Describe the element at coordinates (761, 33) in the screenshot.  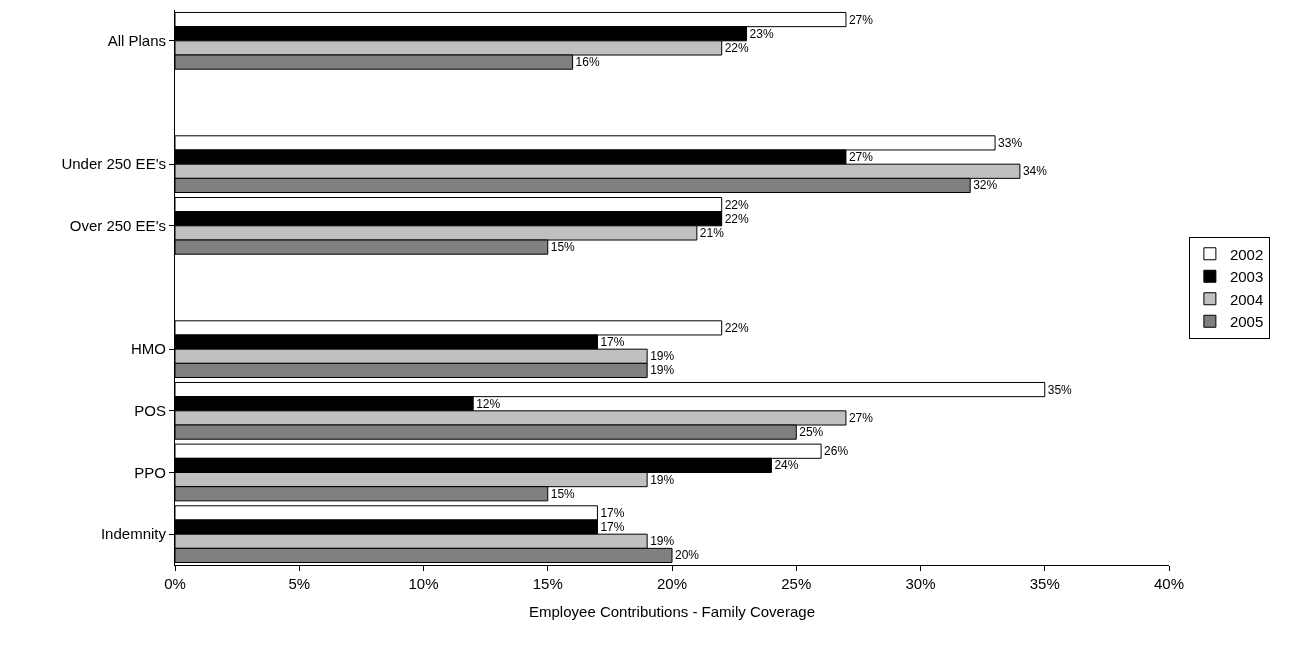
I see `data-label: 23%` at that location.